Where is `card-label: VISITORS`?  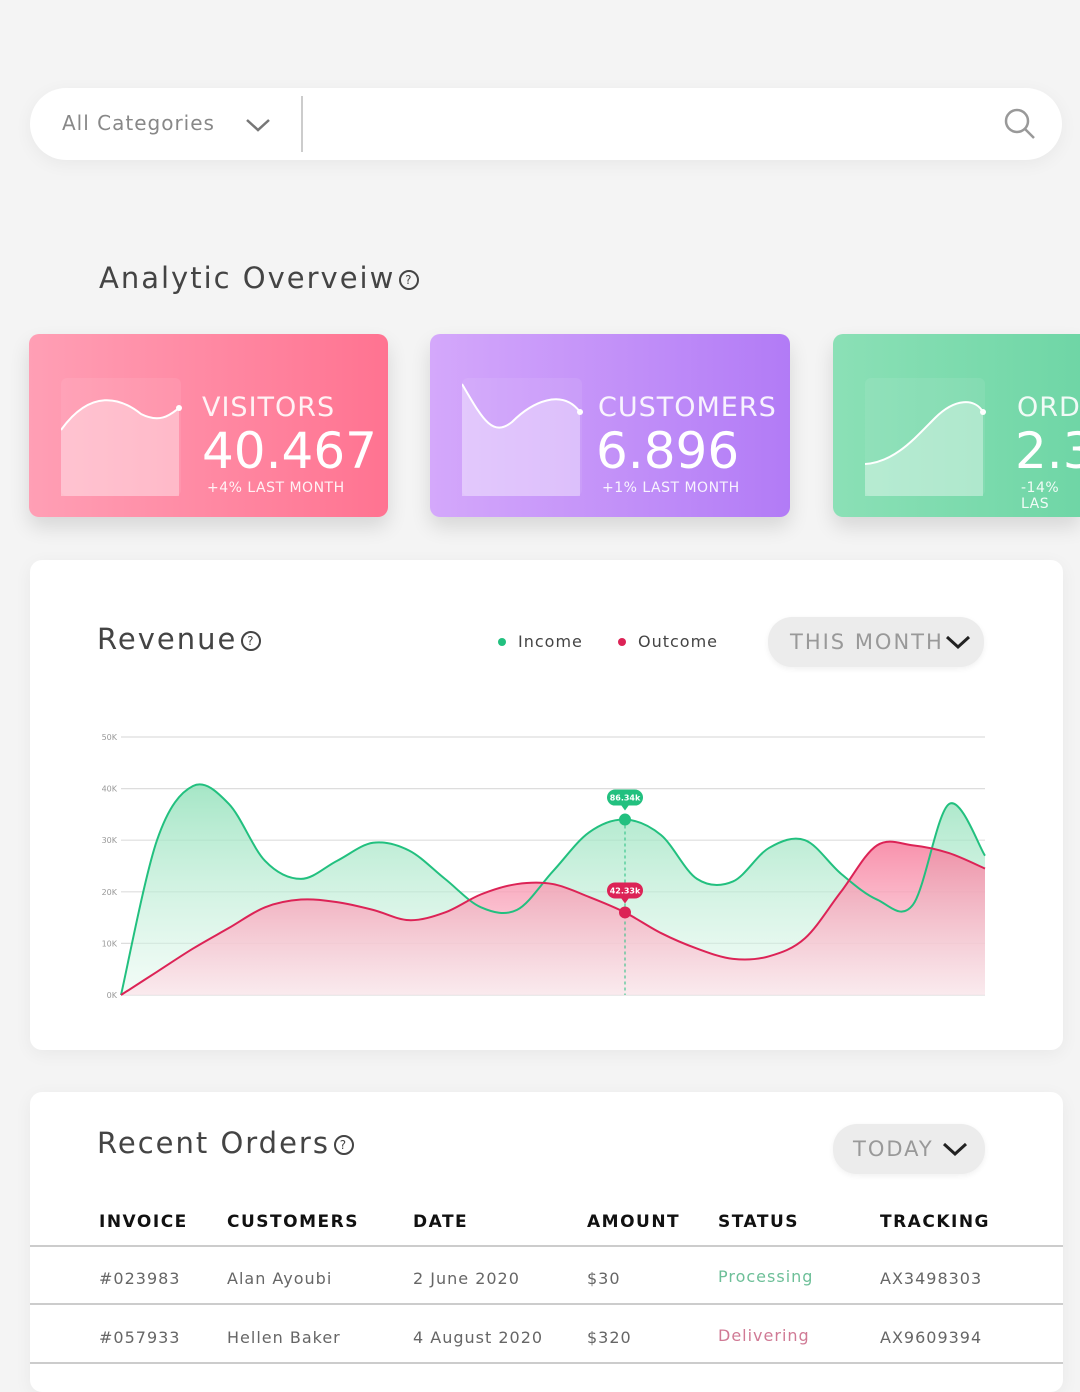
card-label: VISITORS is located at coordinates (269, 407).